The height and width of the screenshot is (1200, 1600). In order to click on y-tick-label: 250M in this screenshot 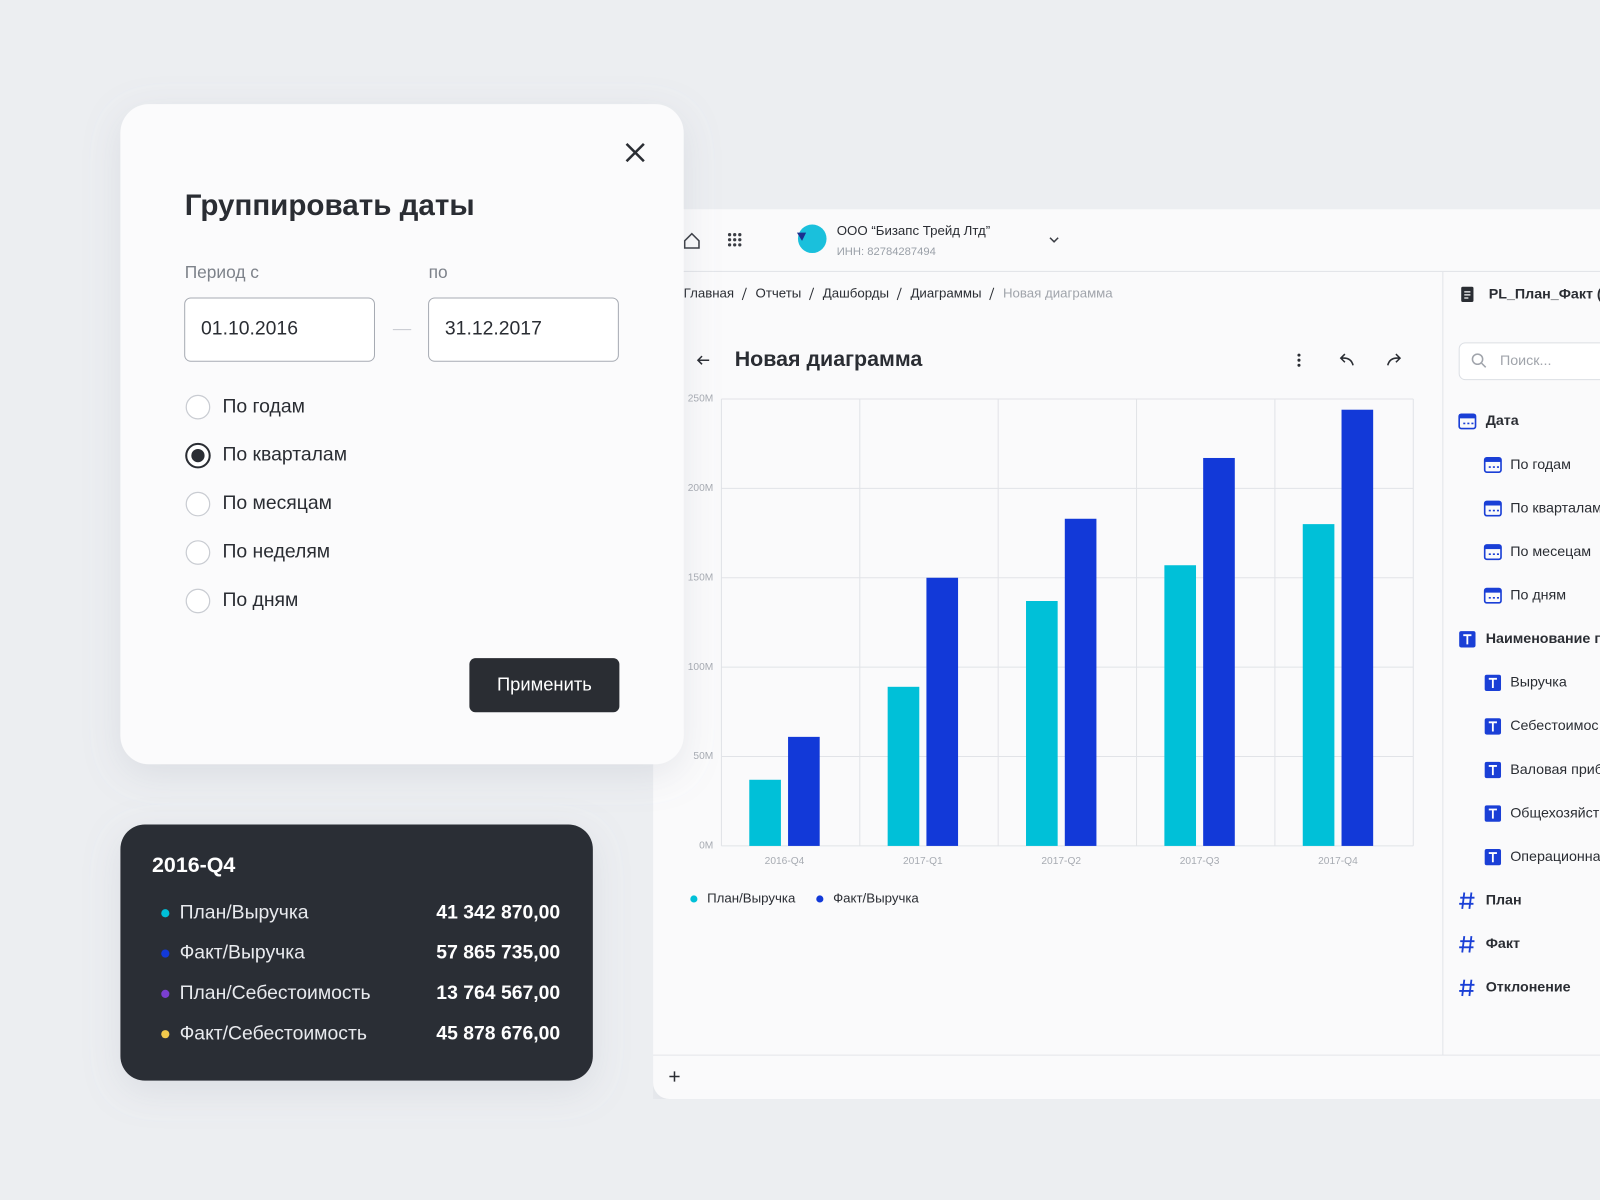, I will do `click(700, 399)`.